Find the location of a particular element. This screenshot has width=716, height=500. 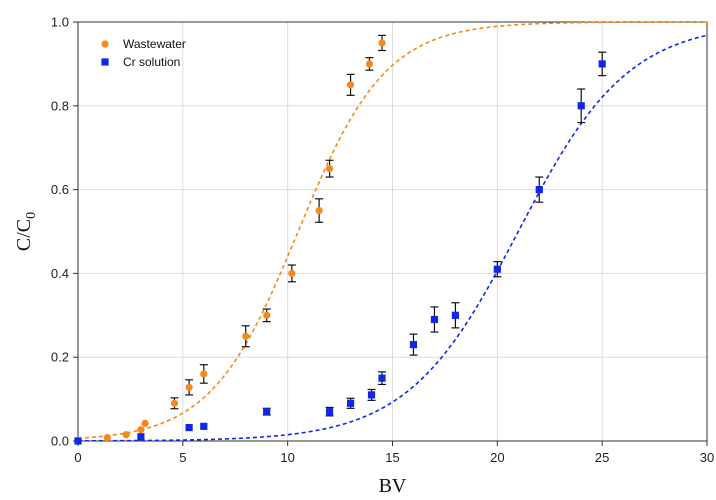

y-axis-title-subscript: 0 is located at coordinates (31, 215).